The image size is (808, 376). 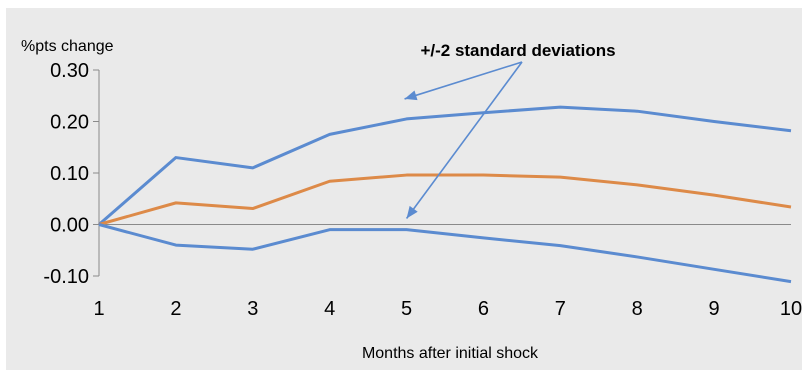 I want to click on y-axis-label: %pts change, so click(x=67, y=46).